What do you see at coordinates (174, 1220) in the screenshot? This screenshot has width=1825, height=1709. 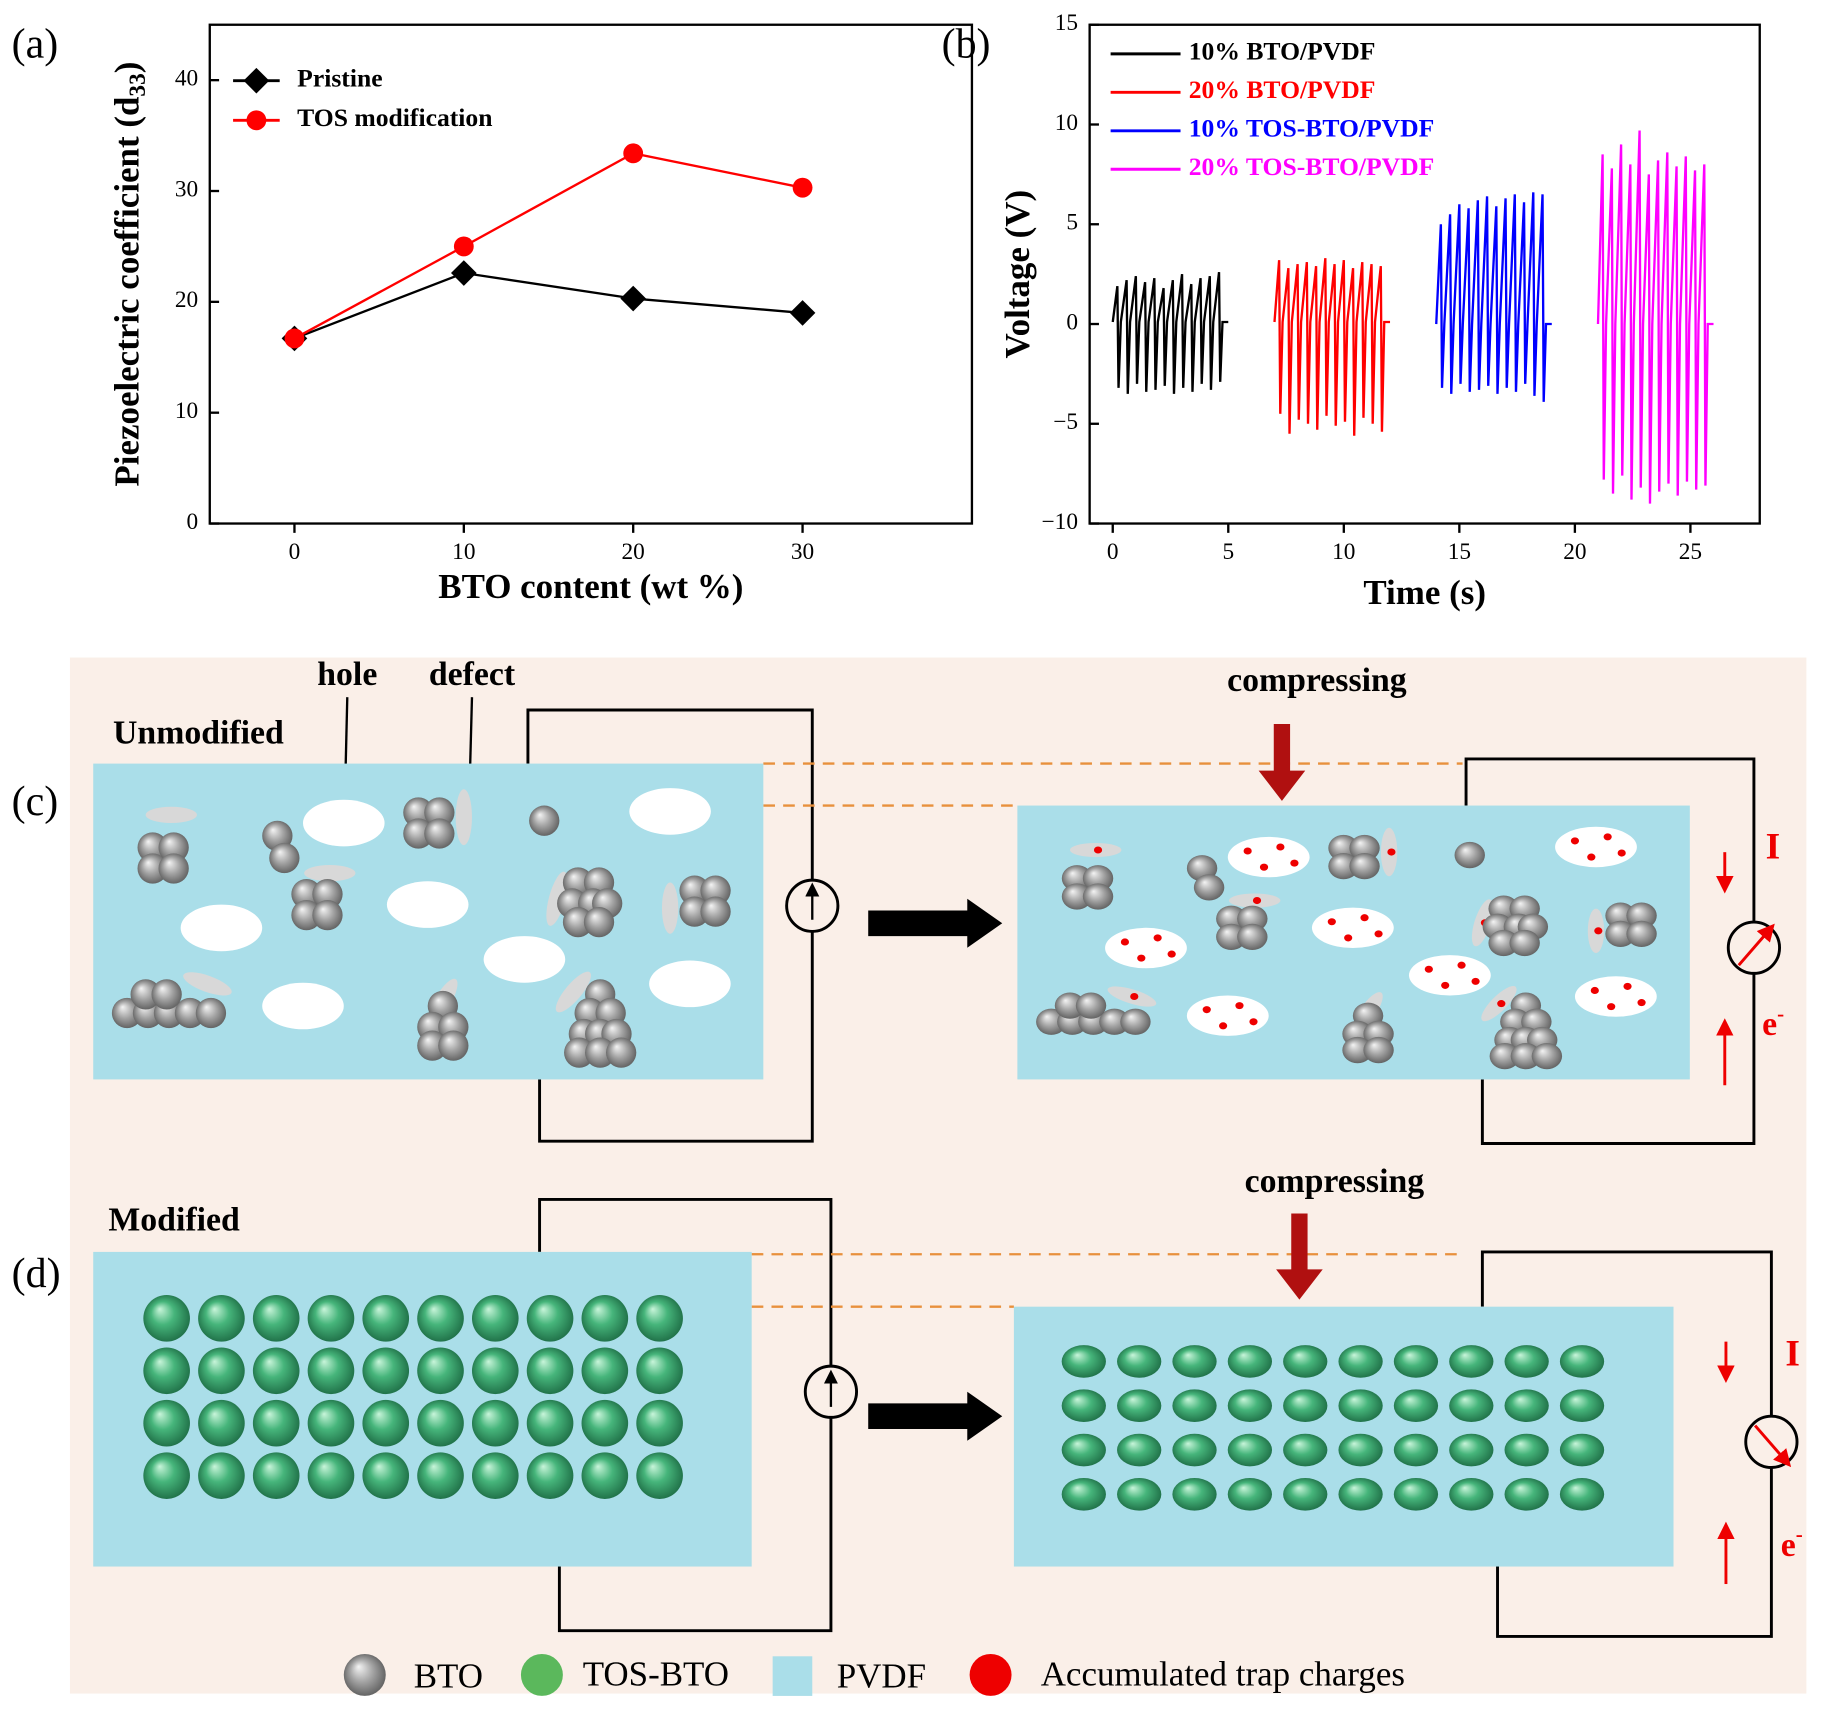 I see `state-label: Modified` at bounding box center [174, 1220].